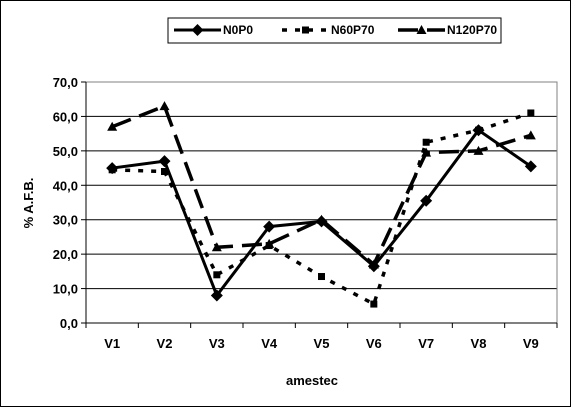 The width and height of the screenshot is (571, 407). What do you see at coordinates (65, 185) in the screenshot?
I see `y-tick-label: 40,0` at bounding box center [65, 185].